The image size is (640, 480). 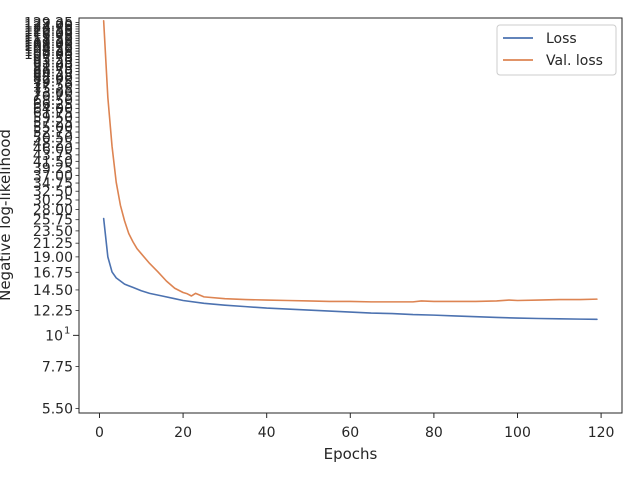 I want to click on y-tick-label: 86.50, so click(x=53, y=73).